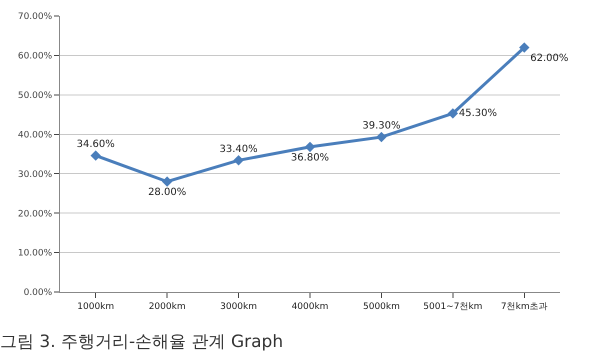 The height and width of the screenshot is (354, 600). I want to click on y-tick-label: 20.00%, so click(35, 214).